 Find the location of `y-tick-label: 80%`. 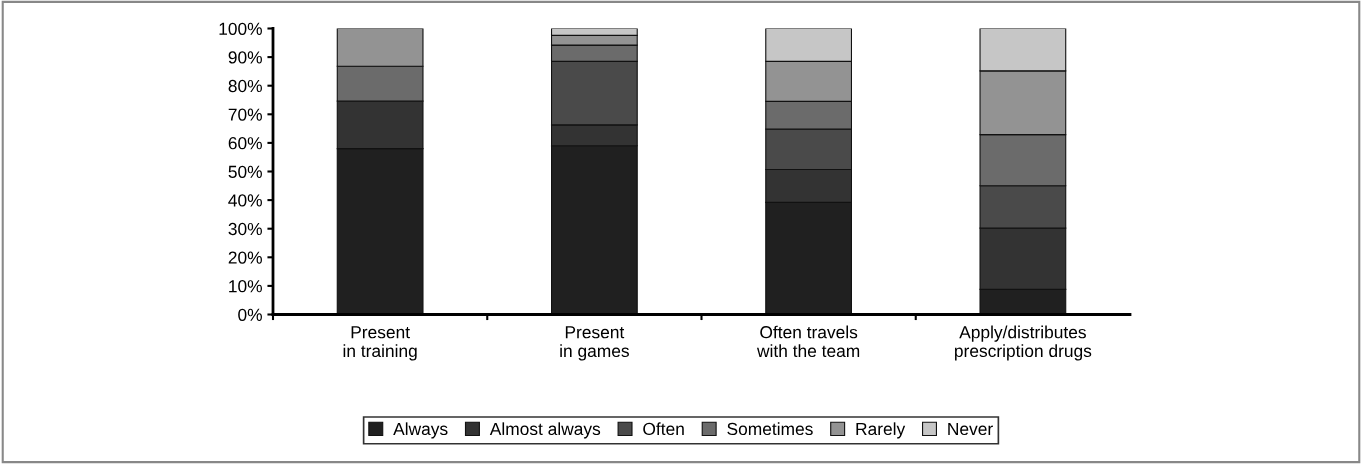

y-tick-label: 80% is located at coordinates (245, 86).